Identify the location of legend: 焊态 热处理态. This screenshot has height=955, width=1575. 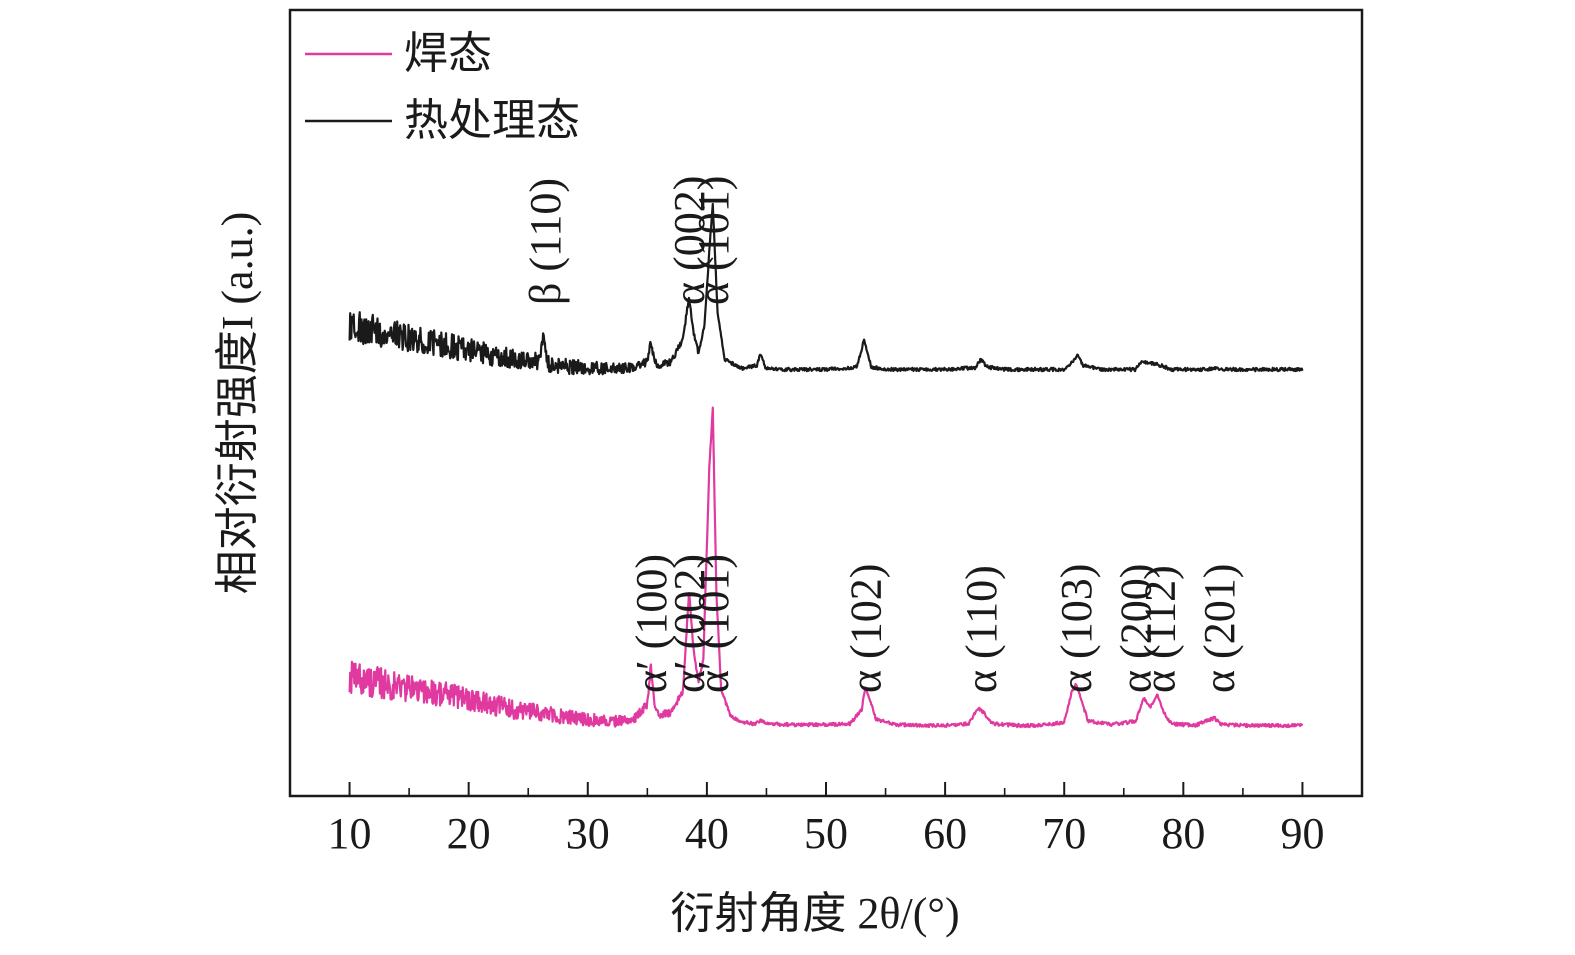
(442, 87).